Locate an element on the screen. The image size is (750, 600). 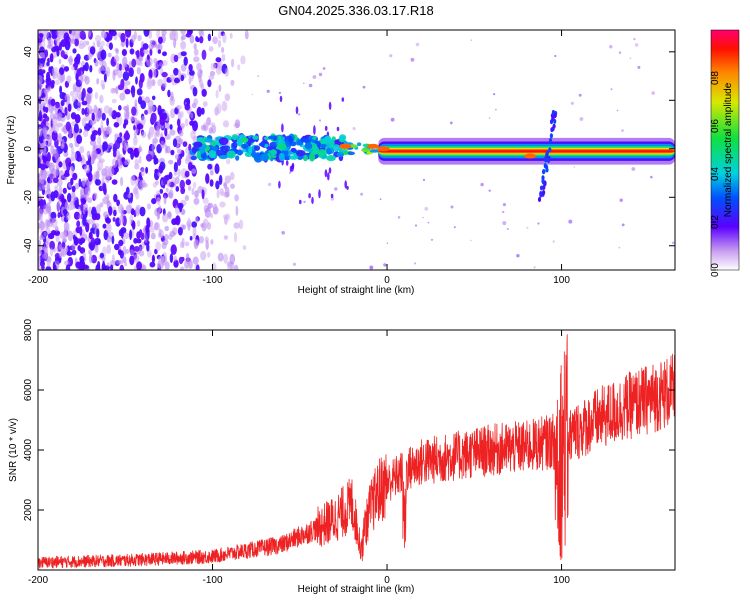
colorbar-tick-label: 0.4 is located at coordinates (715, 174).